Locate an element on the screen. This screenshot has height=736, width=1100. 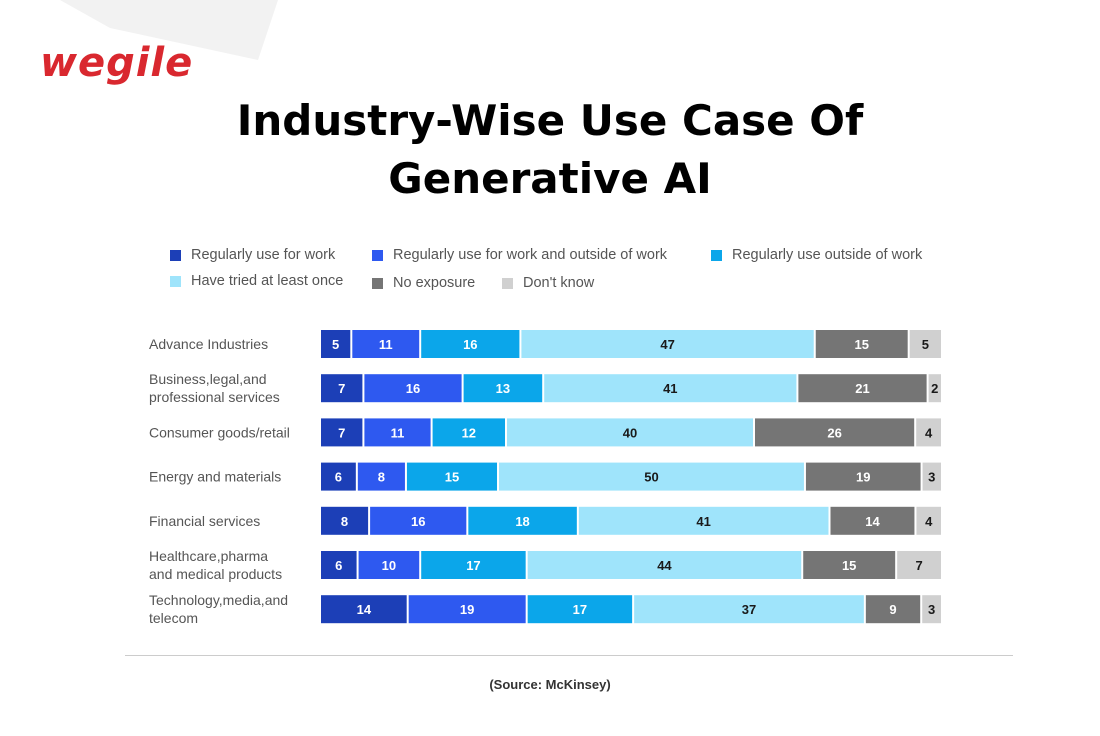
data-label: 11 is located at coordinates (386, 344).